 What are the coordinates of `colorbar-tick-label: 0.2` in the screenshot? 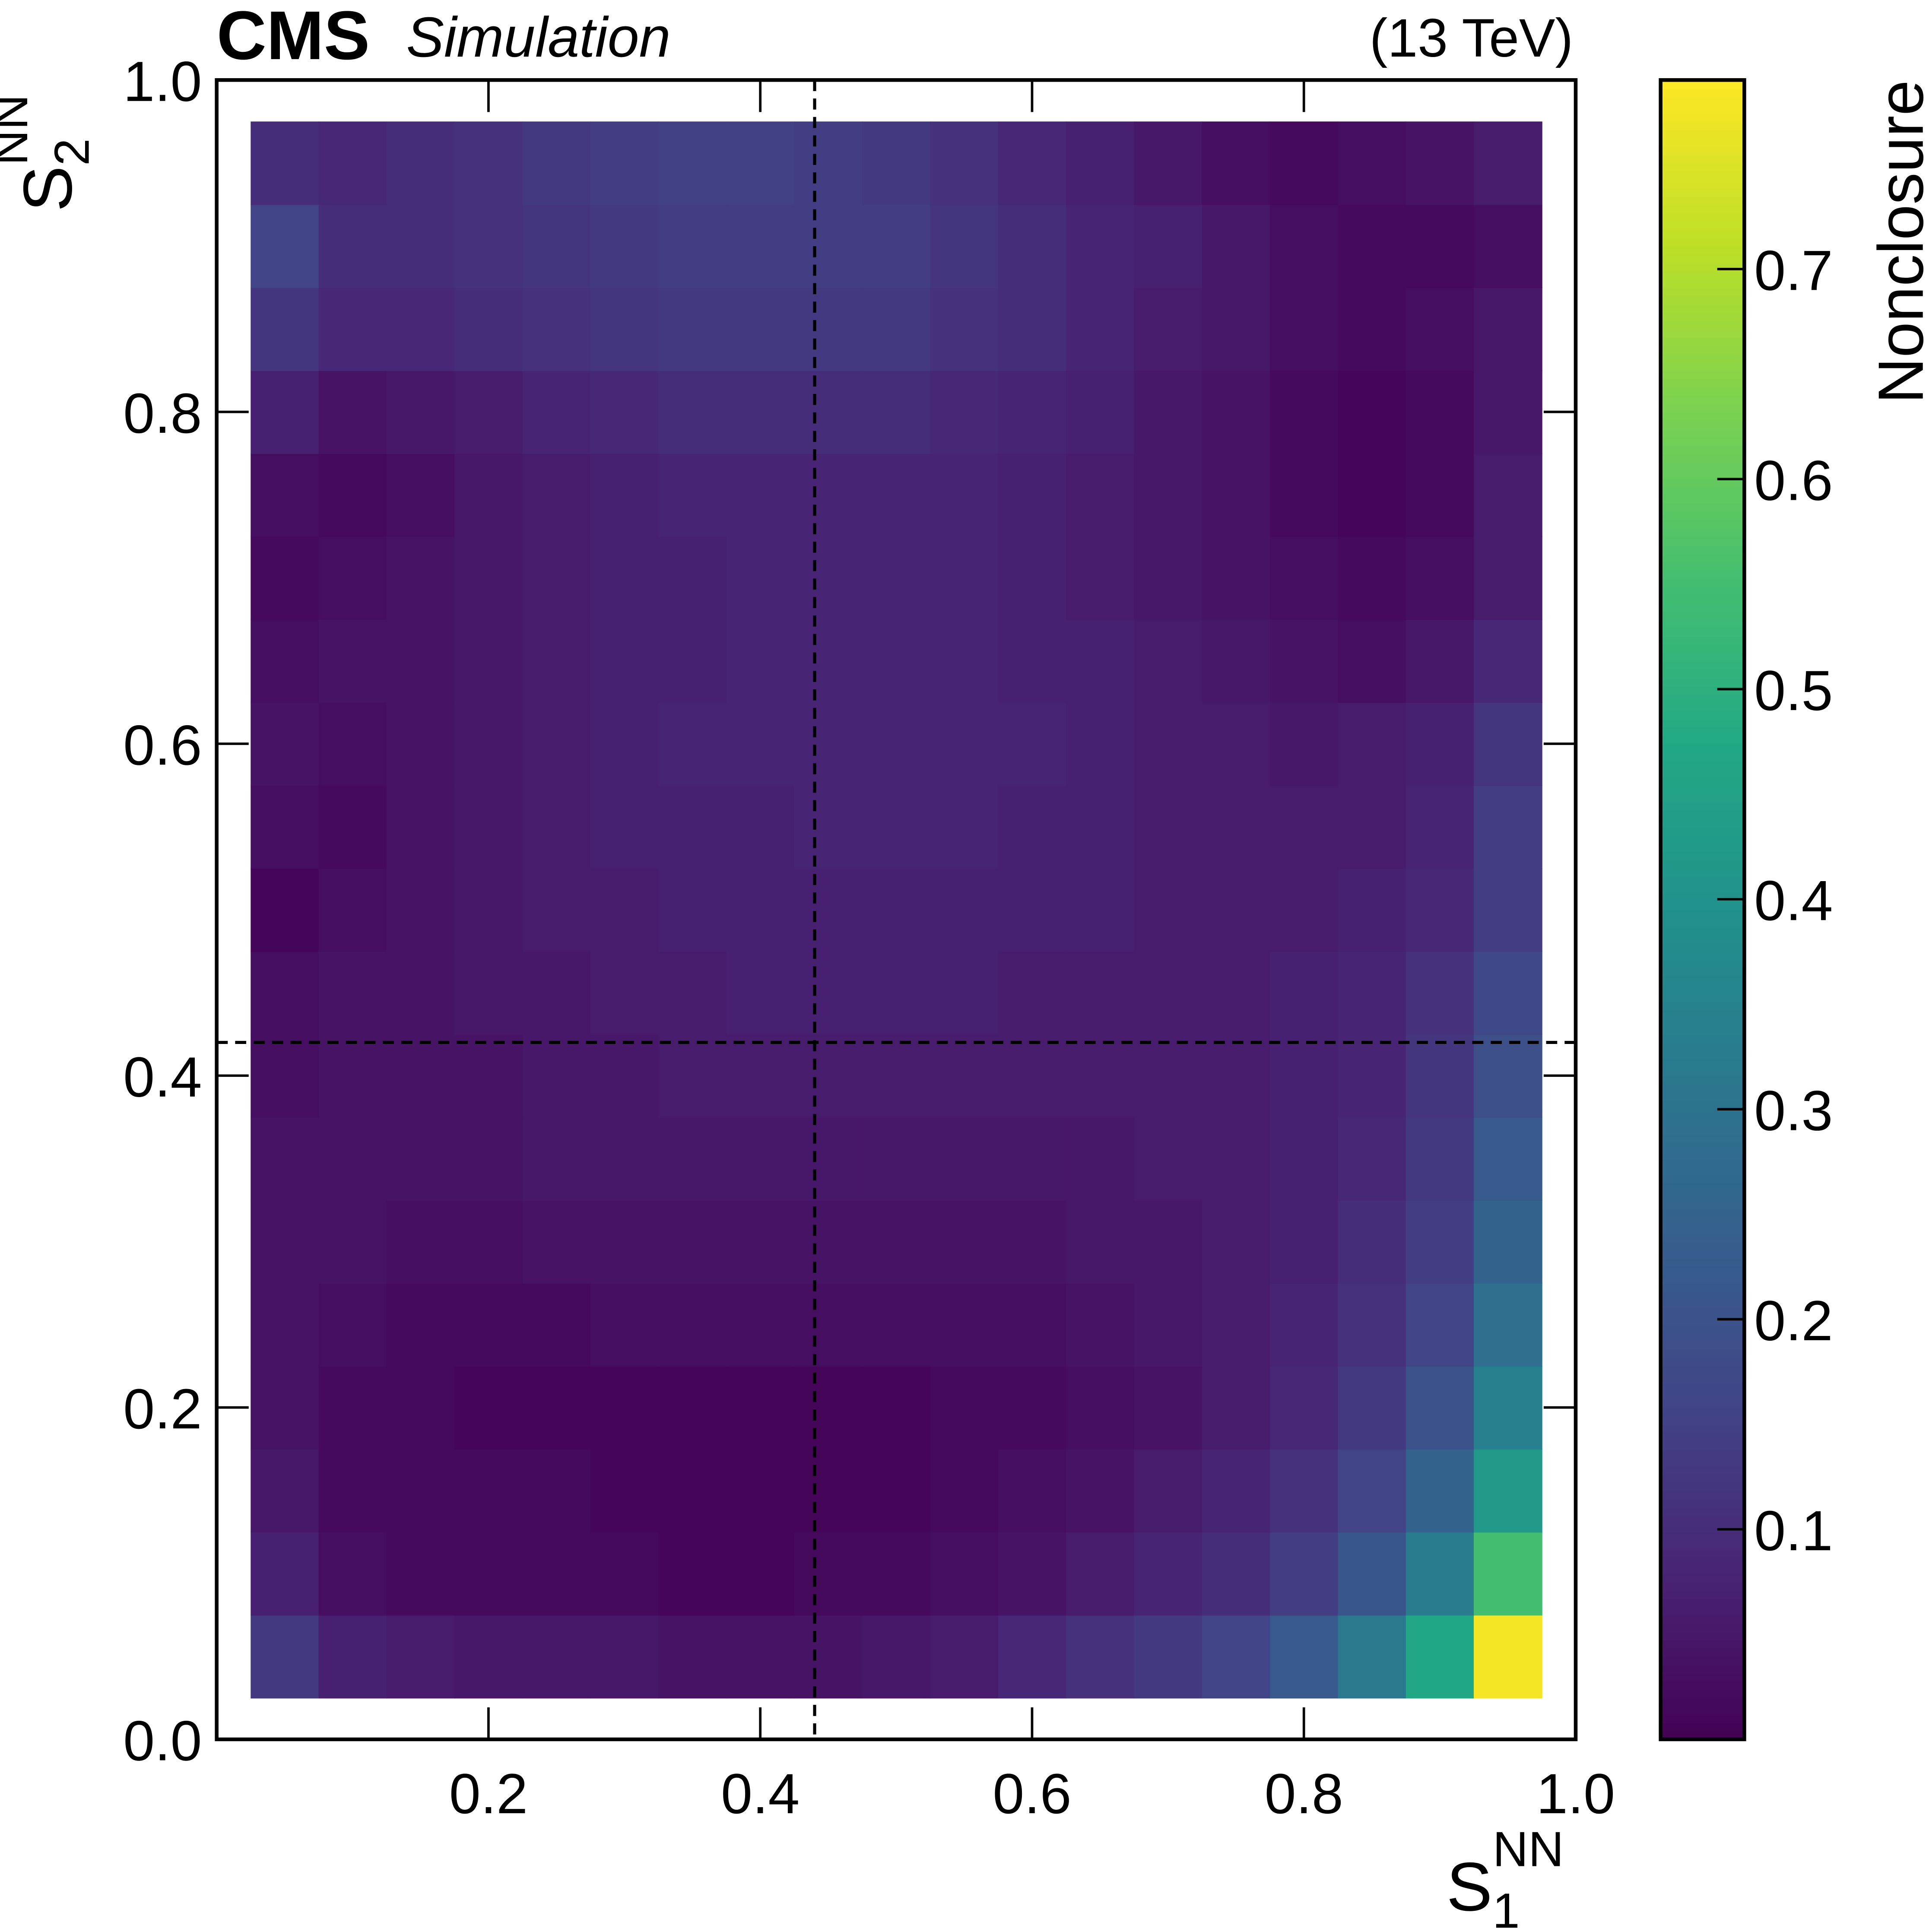 It's located at (1793, 1320).